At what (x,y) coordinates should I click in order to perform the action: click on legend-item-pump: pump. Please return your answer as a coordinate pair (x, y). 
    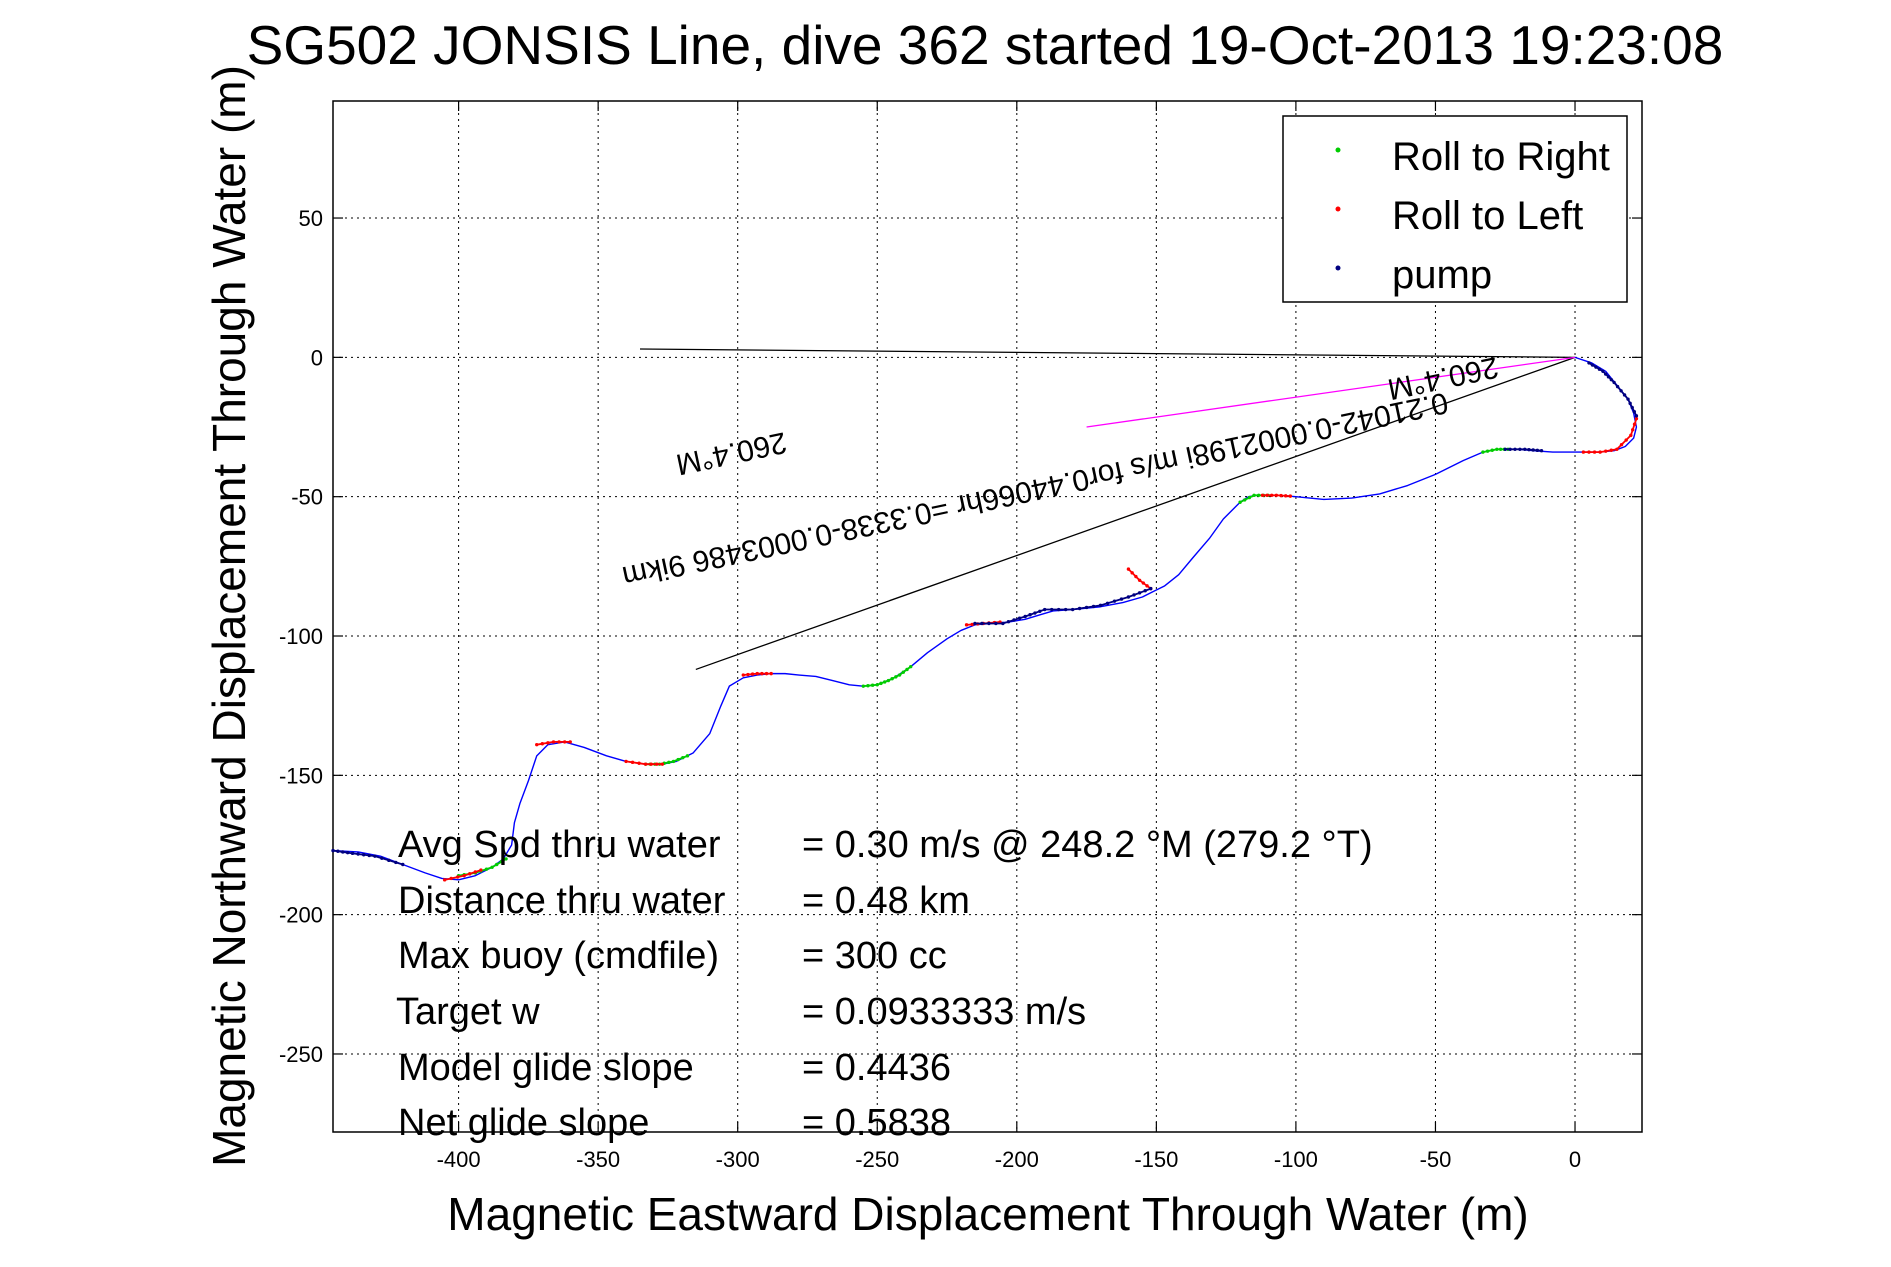
    Looking at the image, I should click on (1413, 275).